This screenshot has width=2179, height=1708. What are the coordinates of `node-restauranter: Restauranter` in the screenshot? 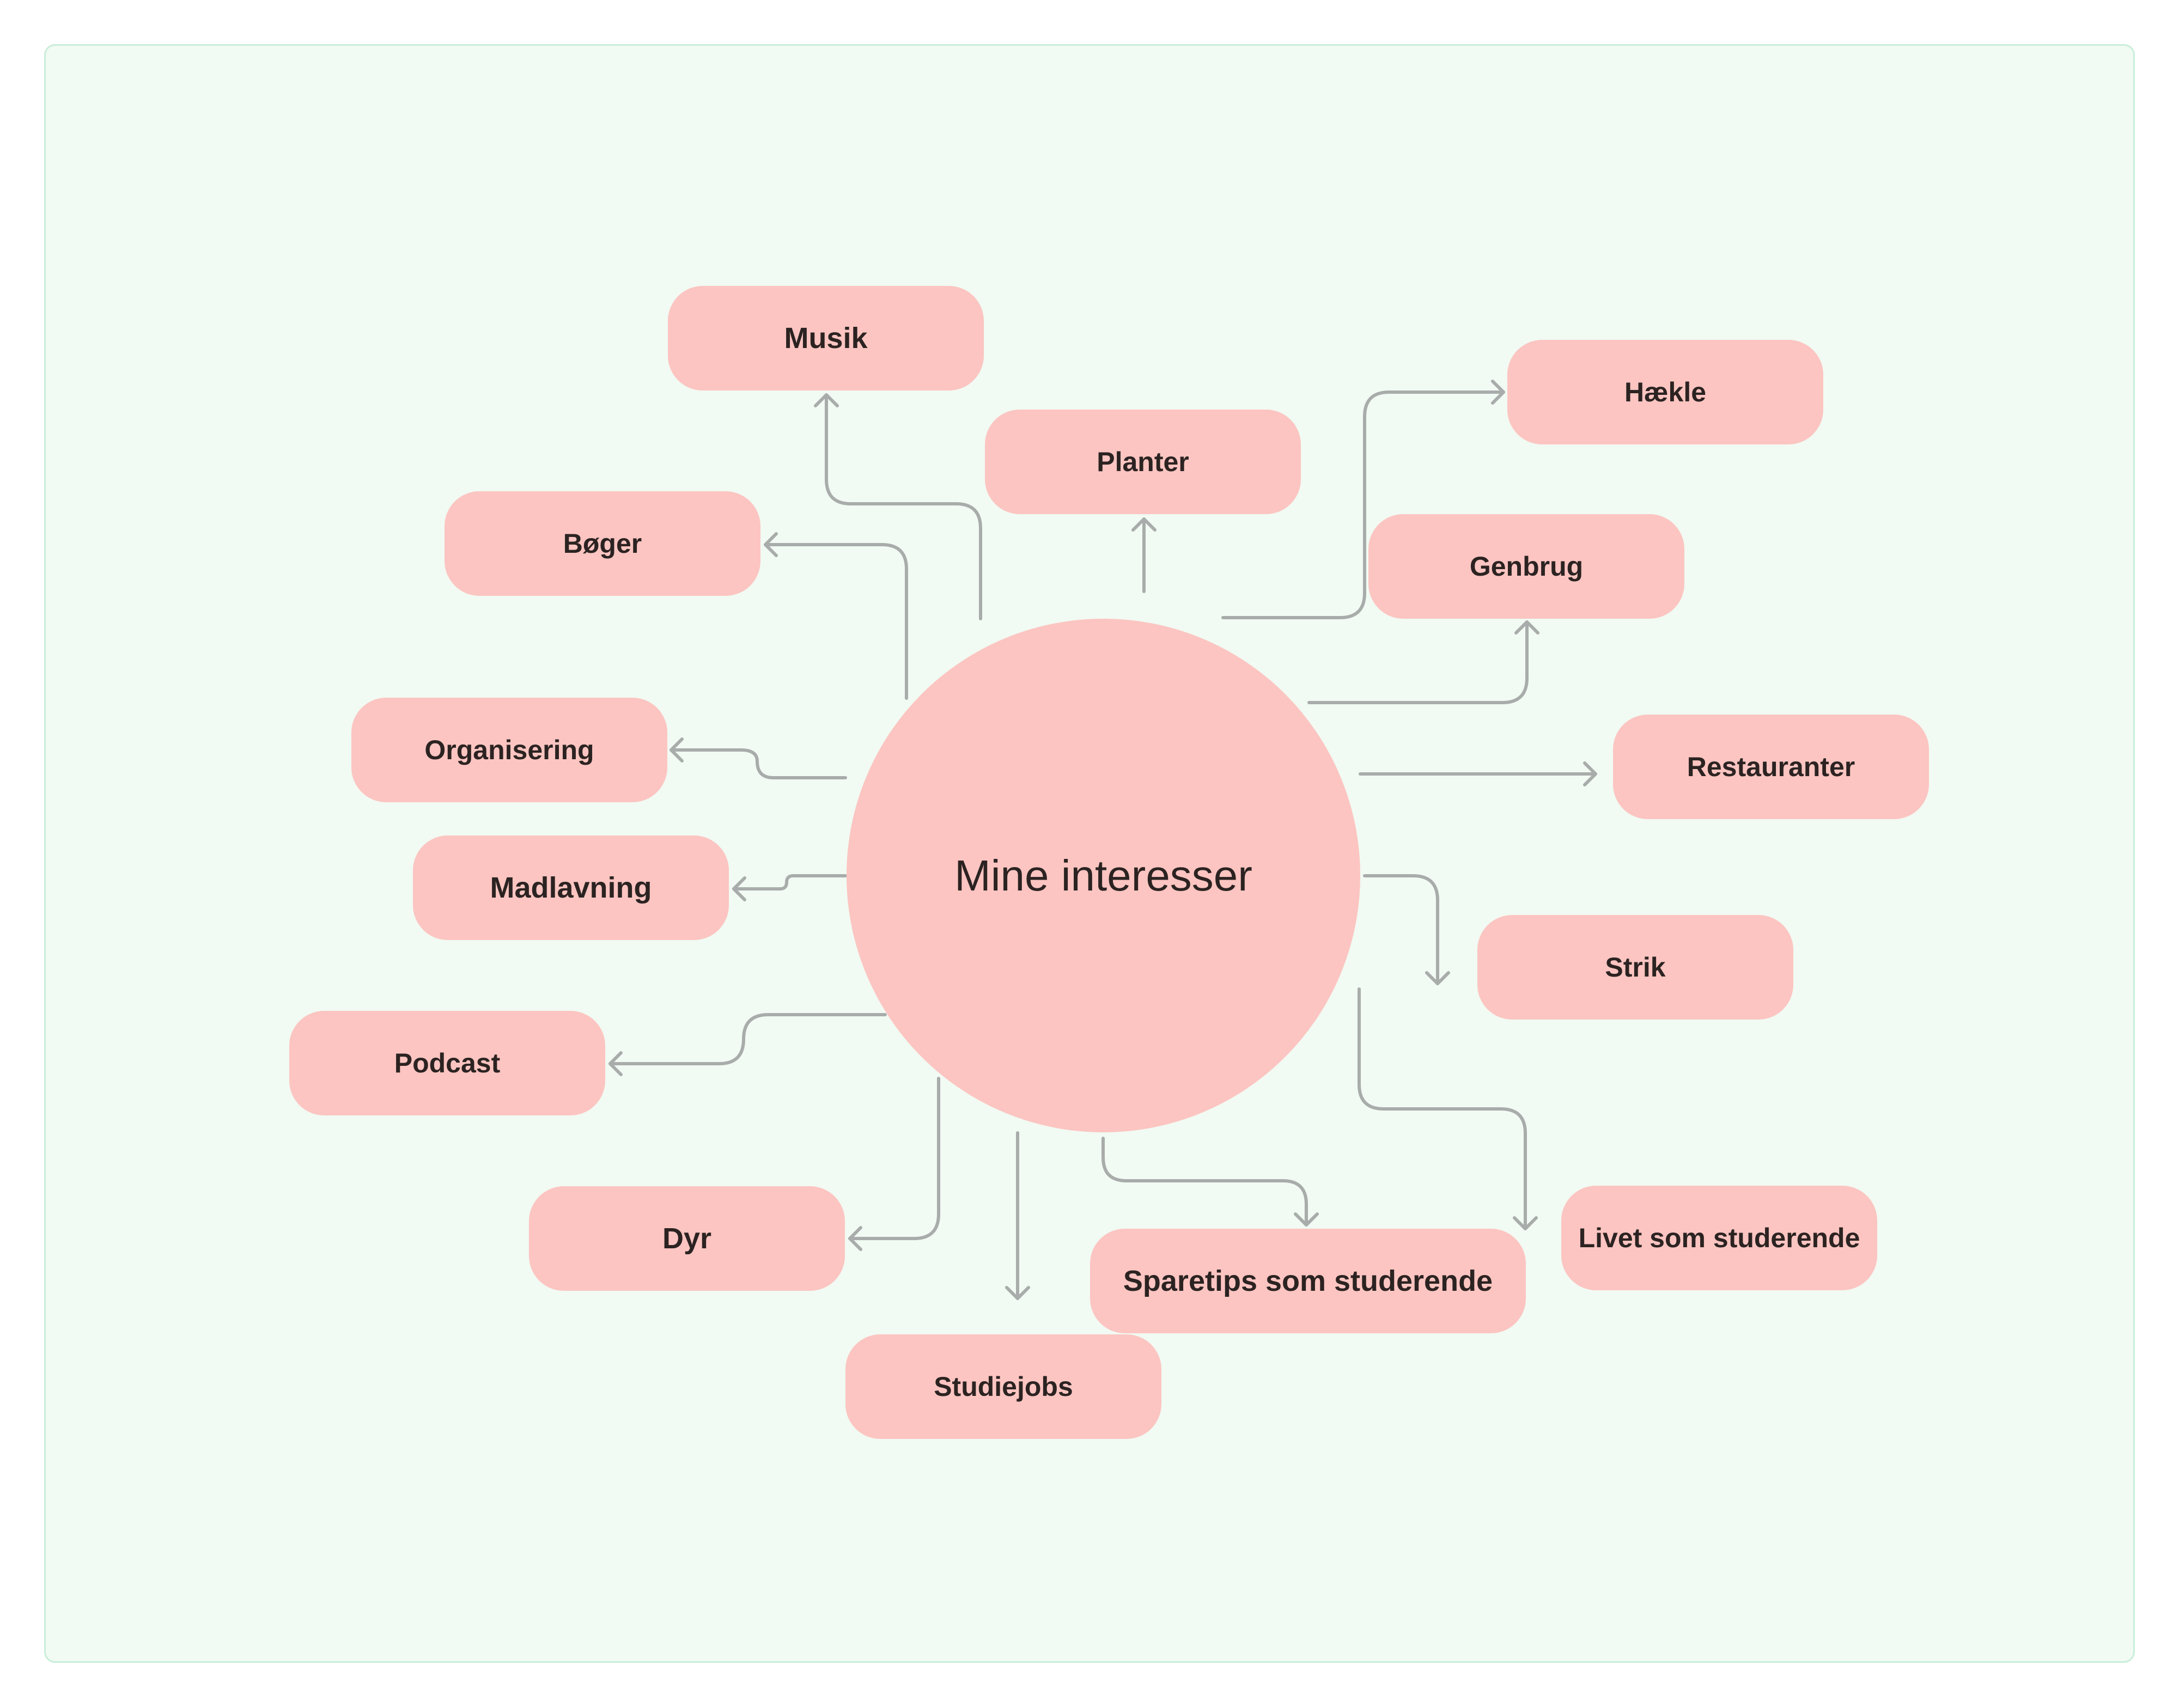 It's located at (1771, 767).